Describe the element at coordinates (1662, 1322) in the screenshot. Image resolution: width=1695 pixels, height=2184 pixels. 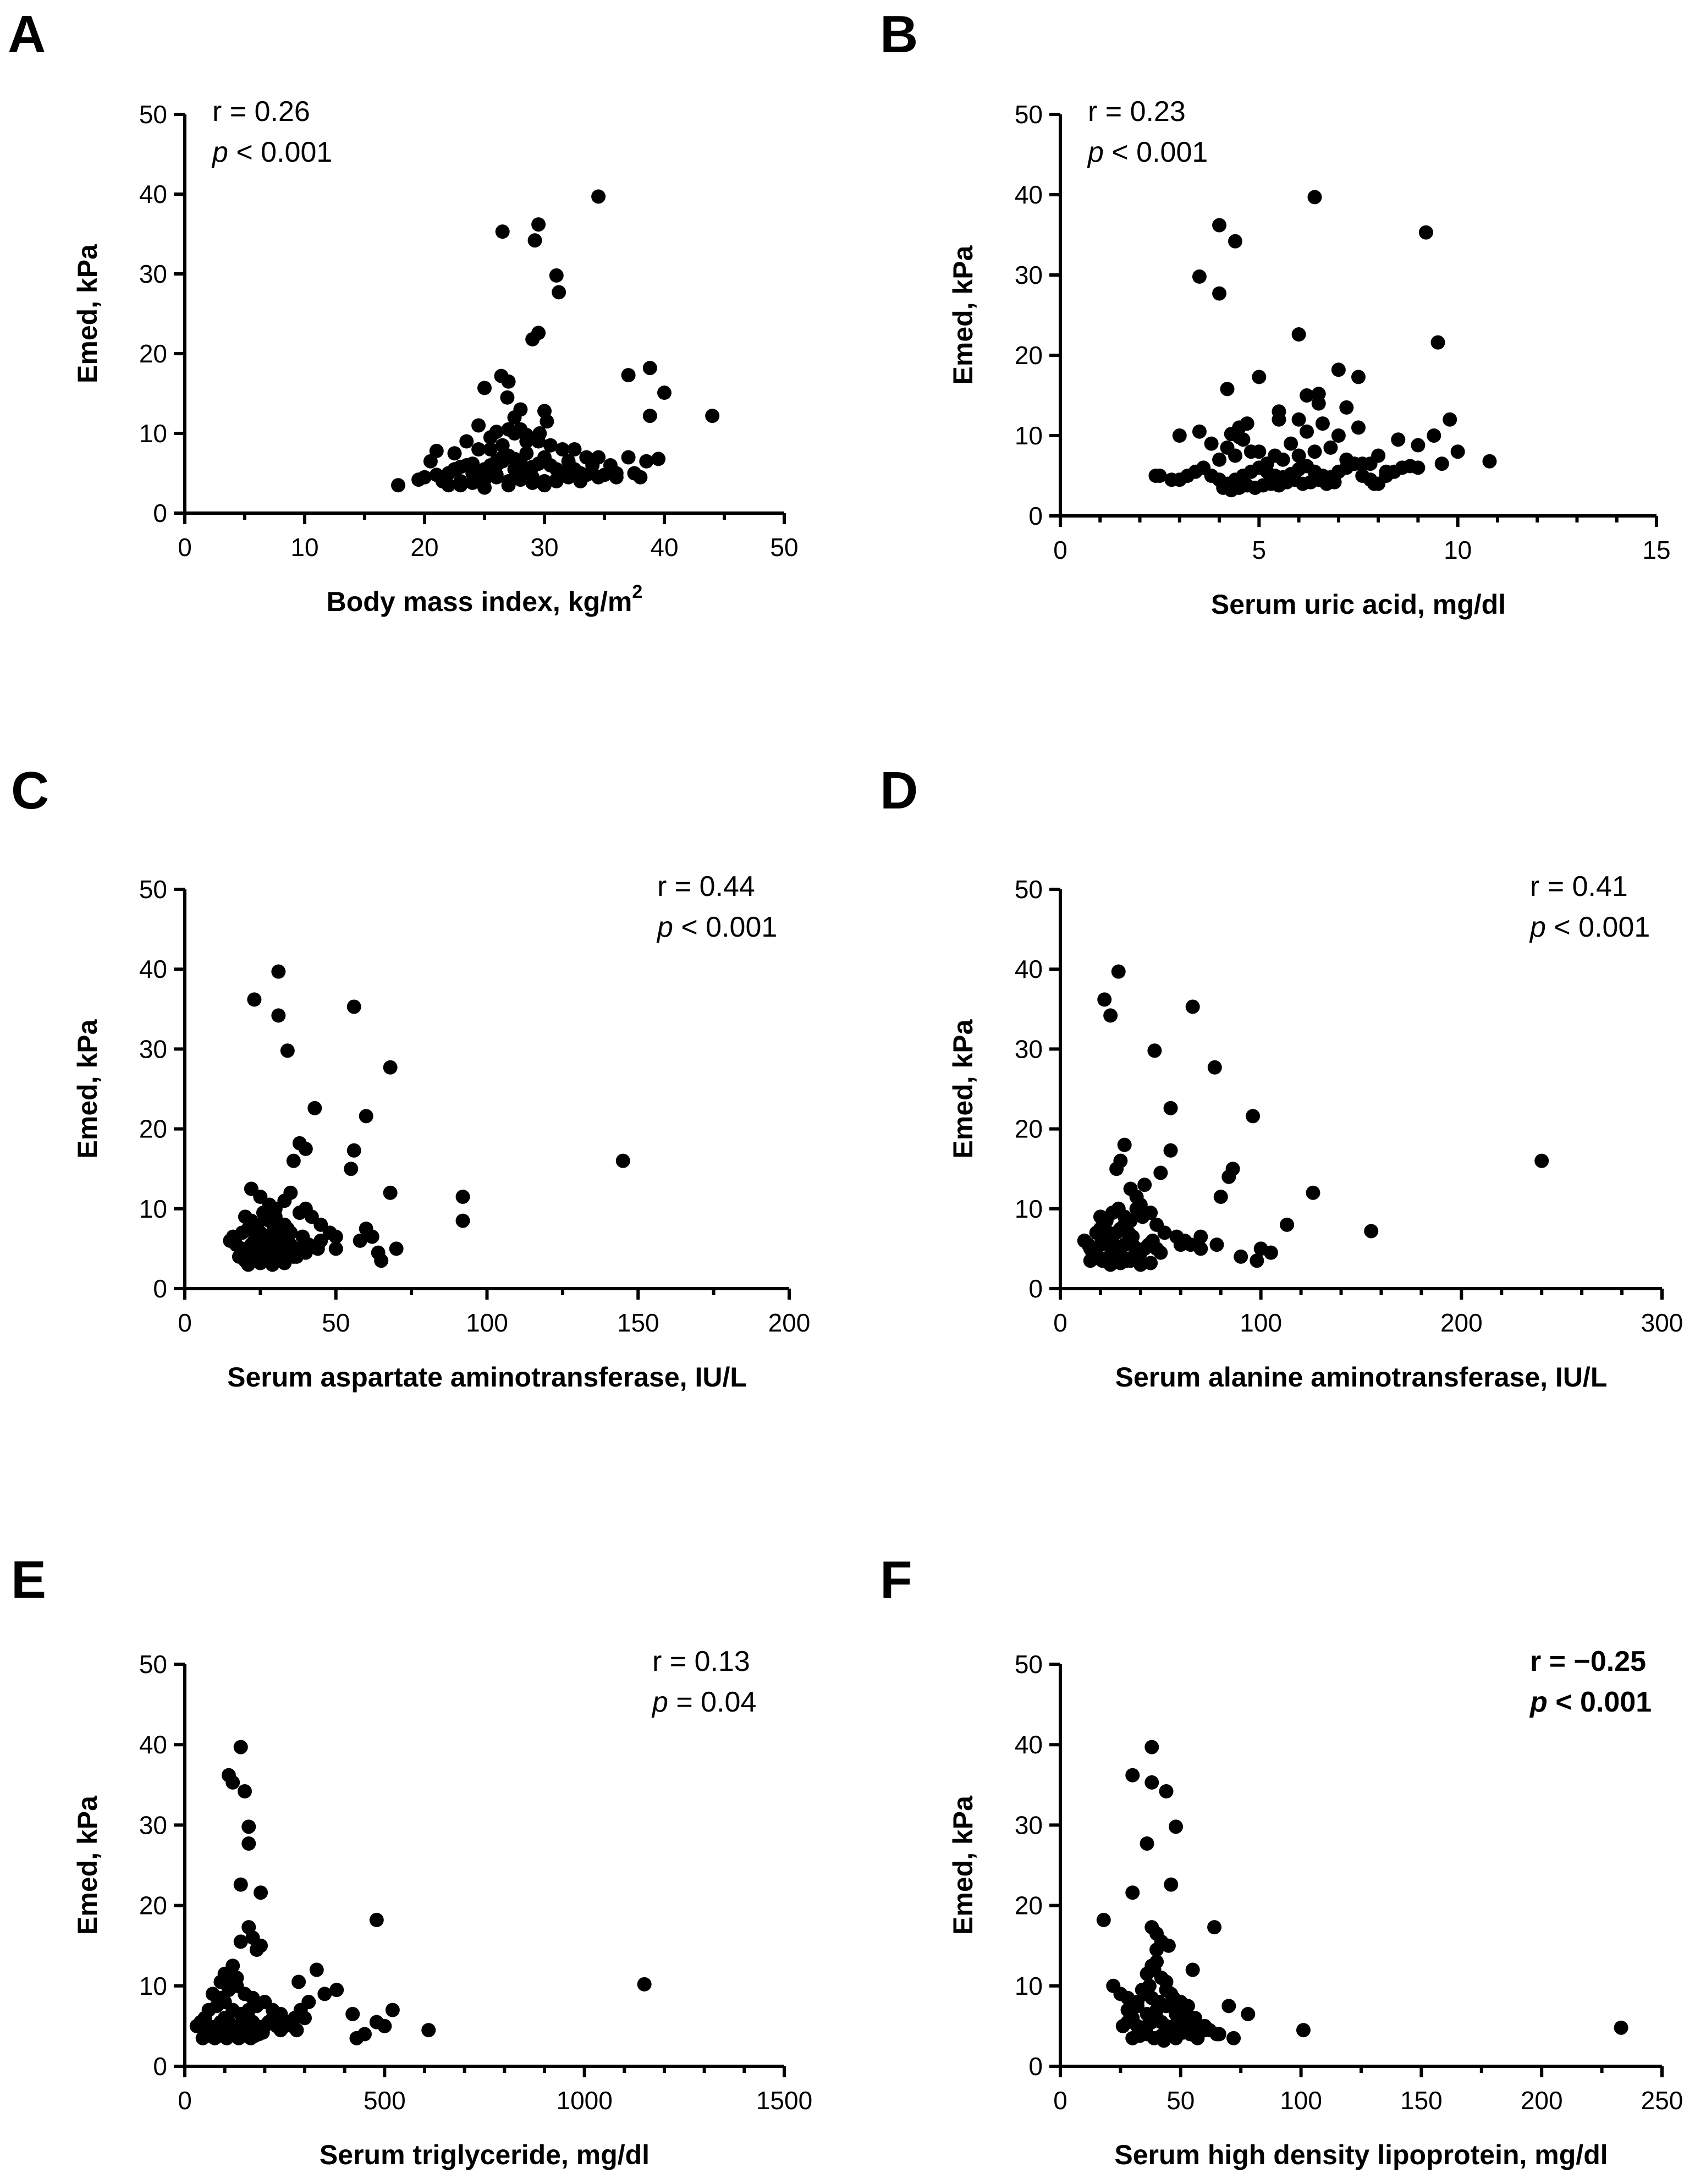
I see `x-tick-label: 300` at that location.